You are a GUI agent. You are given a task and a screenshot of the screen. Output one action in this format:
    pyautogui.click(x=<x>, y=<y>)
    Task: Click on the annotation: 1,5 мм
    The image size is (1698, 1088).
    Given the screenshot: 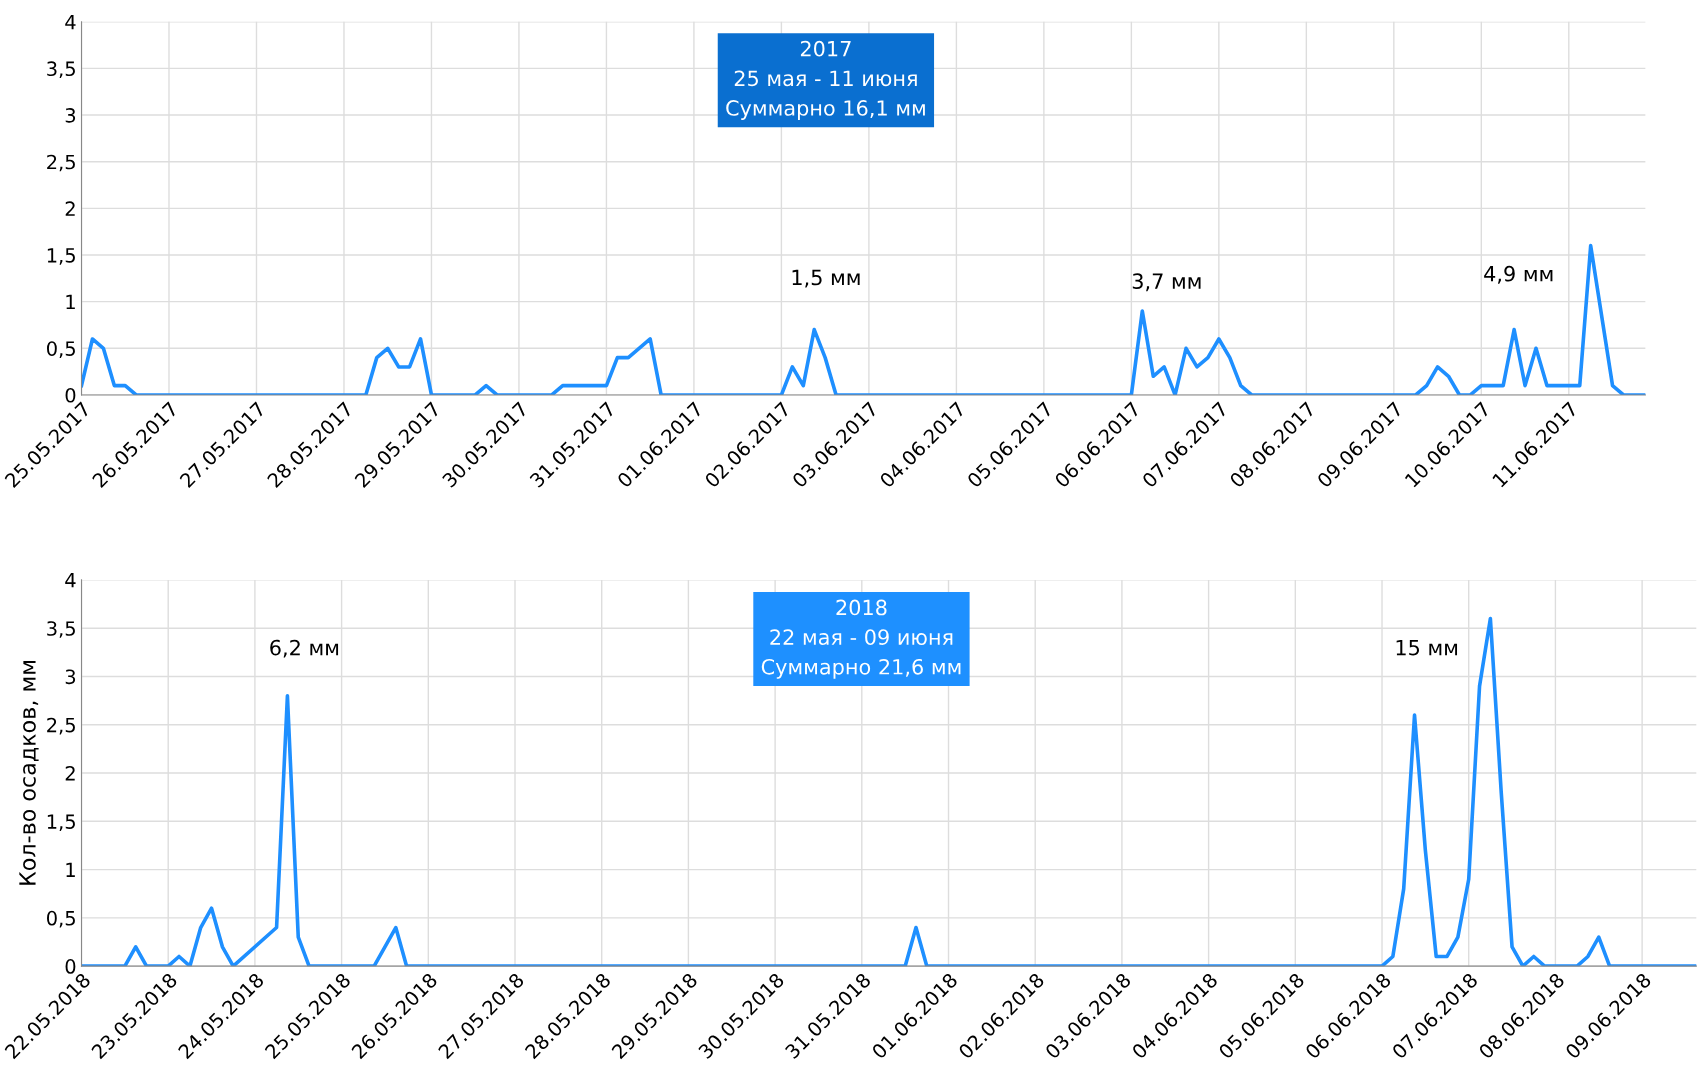 What is the action you would take?
    pyautogui.click(x=826, y=278)
    